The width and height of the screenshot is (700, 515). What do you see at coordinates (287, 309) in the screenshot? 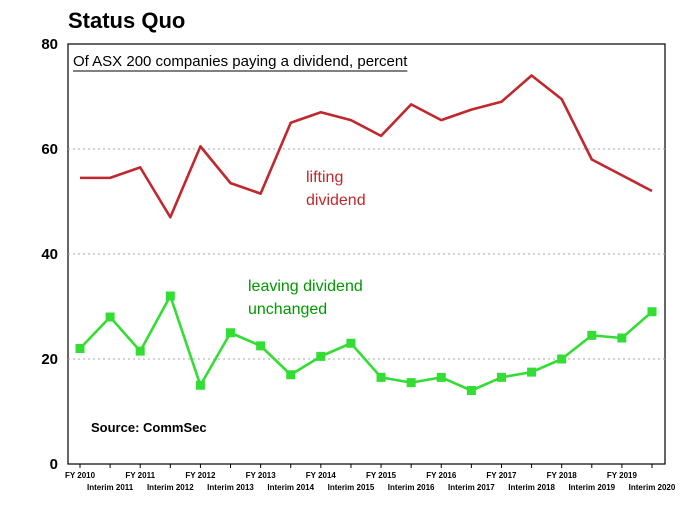
I see `series-label-unchanged-line2: unchanged` at bounding box center [287, 309].